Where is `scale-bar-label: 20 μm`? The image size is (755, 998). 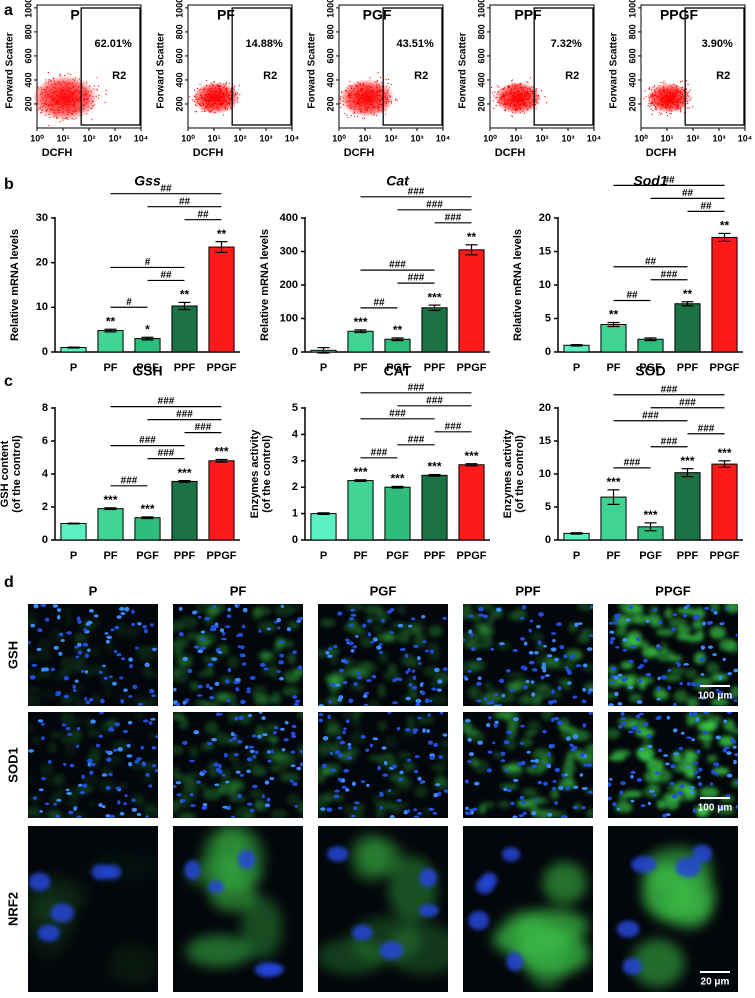 scale-bar-label: 20 μm is located at coordinates (715, 982).